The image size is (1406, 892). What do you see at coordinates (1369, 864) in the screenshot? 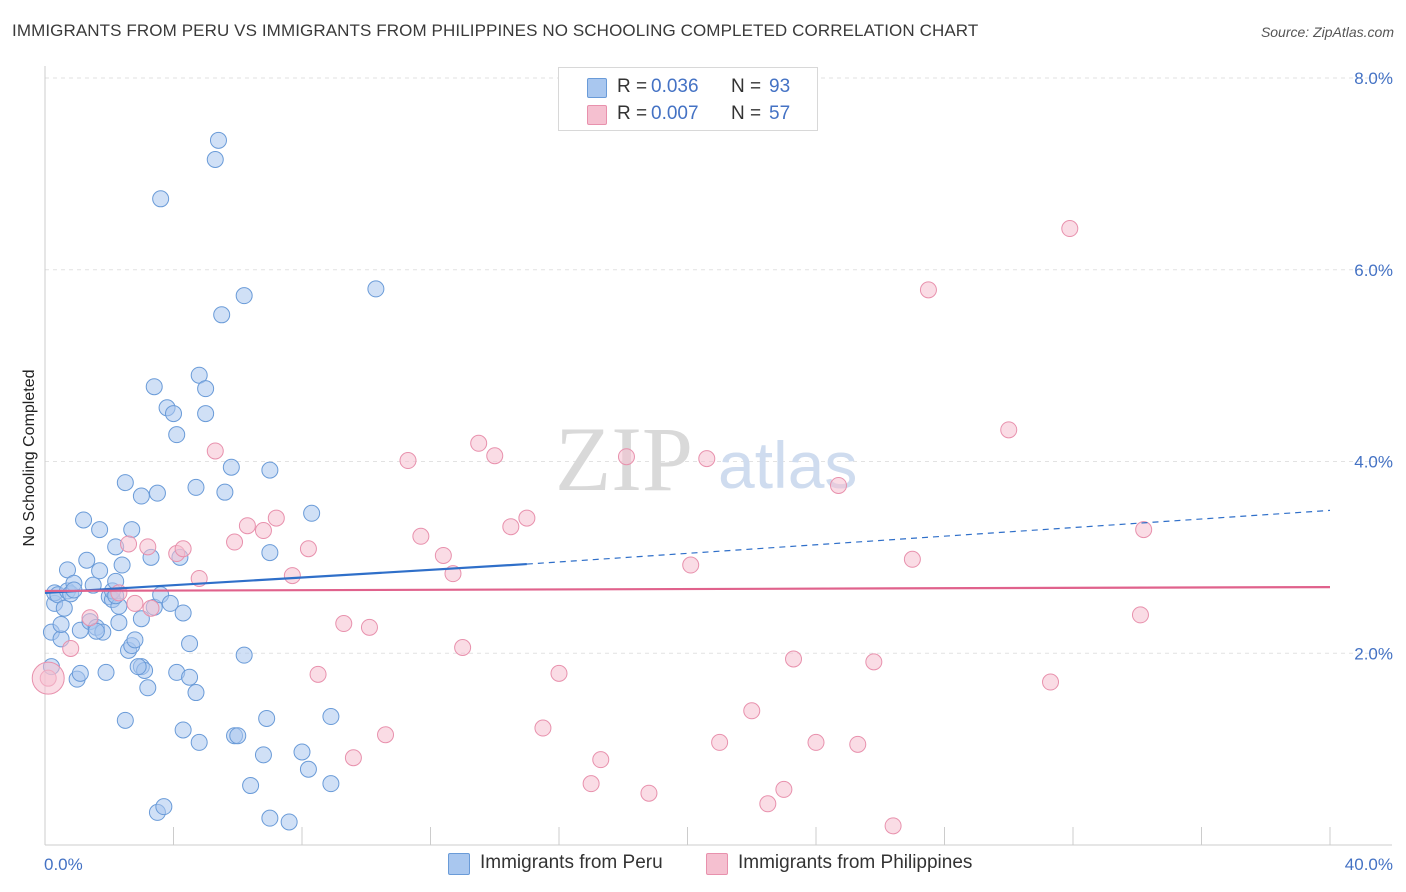
I see `x-tick-label-end: 40.0%` at bounding box center [1369, 864].